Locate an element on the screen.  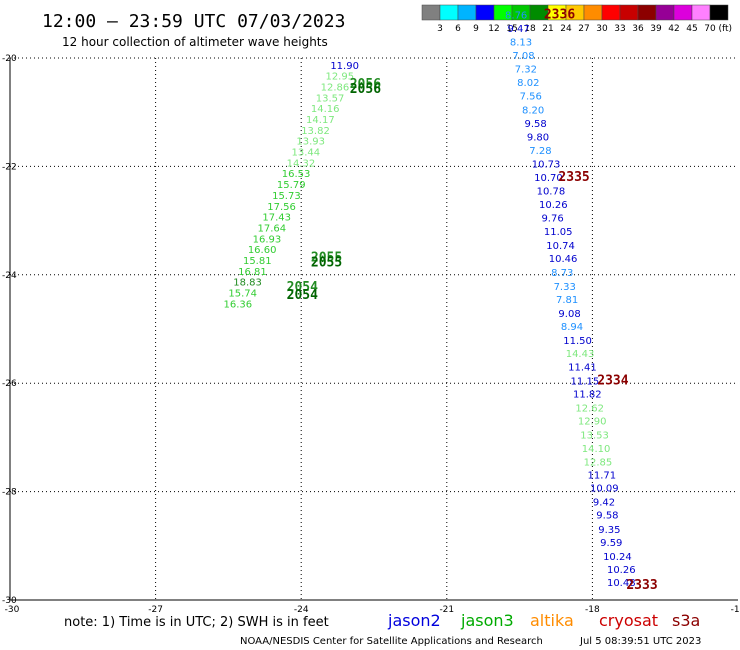
wave-height-label: 10.24 is located at coordinates (617, 557).